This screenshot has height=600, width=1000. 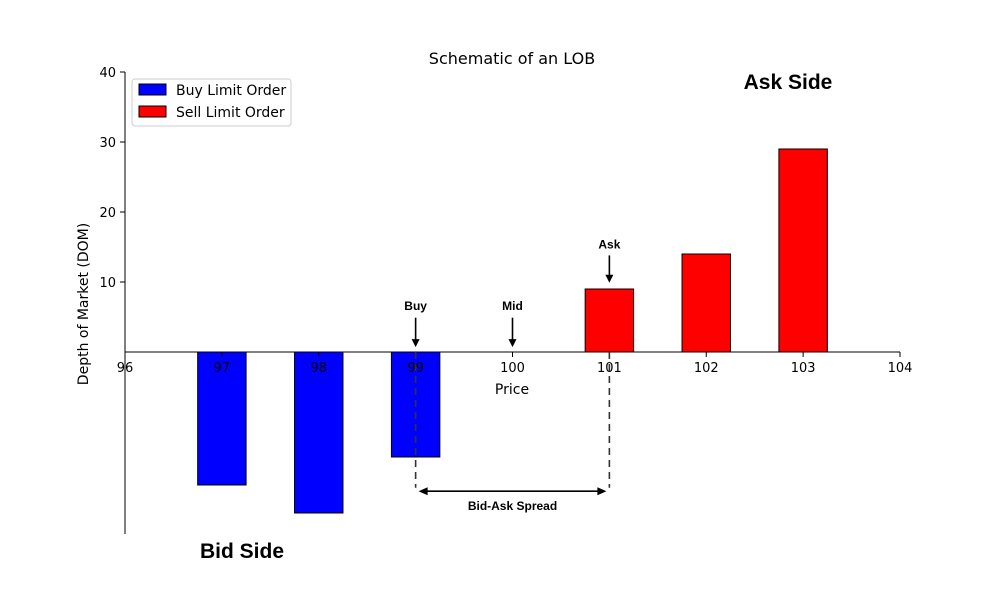 I want to click on ask-side-label: Ask Side, so click(x=788, y=82).